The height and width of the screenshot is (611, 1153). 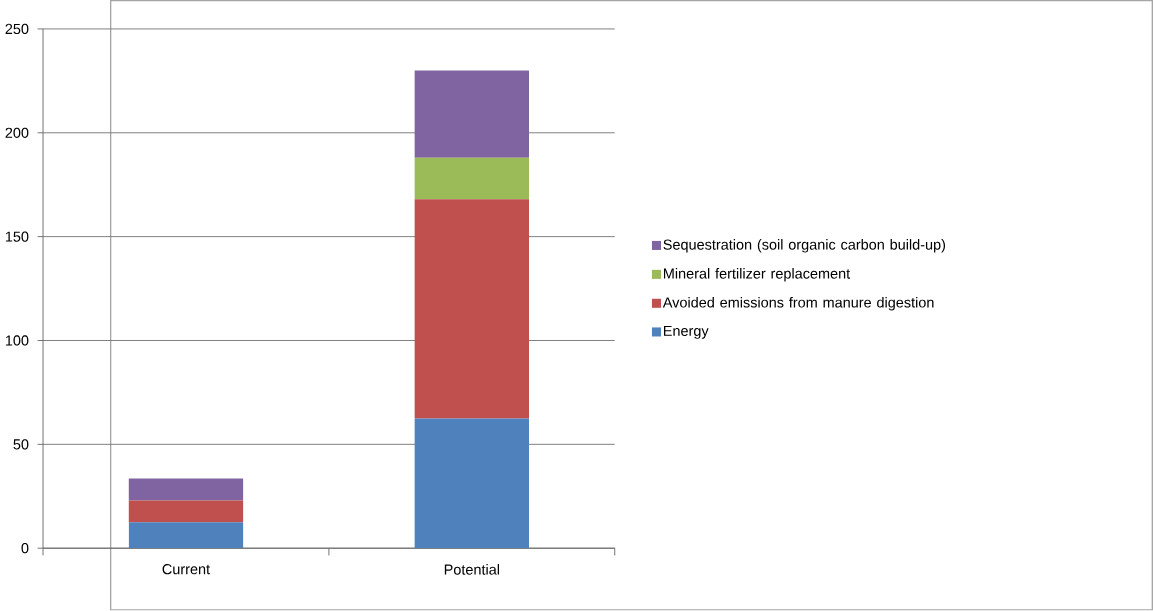 What do you see at coordinates (798, 304) in the screenshot?
I see `legend-label: Avoided emissions from manure digestion` at bounding box center [798, 304].